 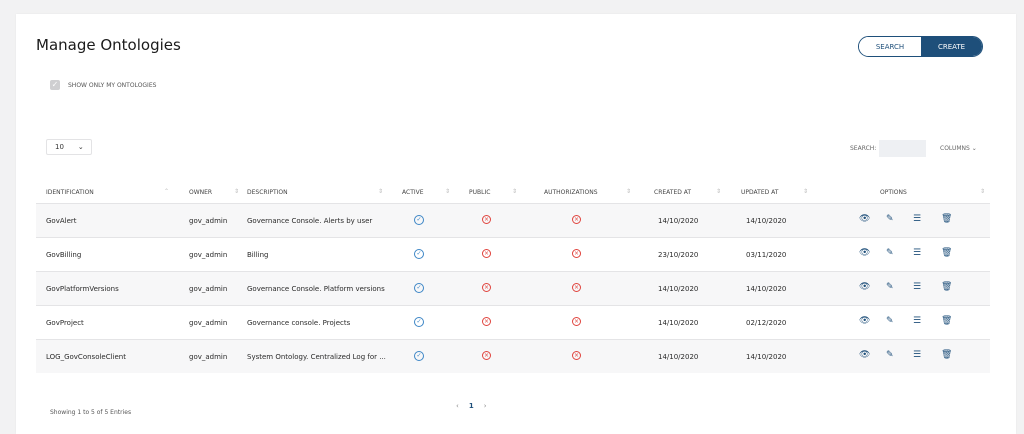 I want to click on col-updated-at: UPDATED AT, so click(x=760, y=192).